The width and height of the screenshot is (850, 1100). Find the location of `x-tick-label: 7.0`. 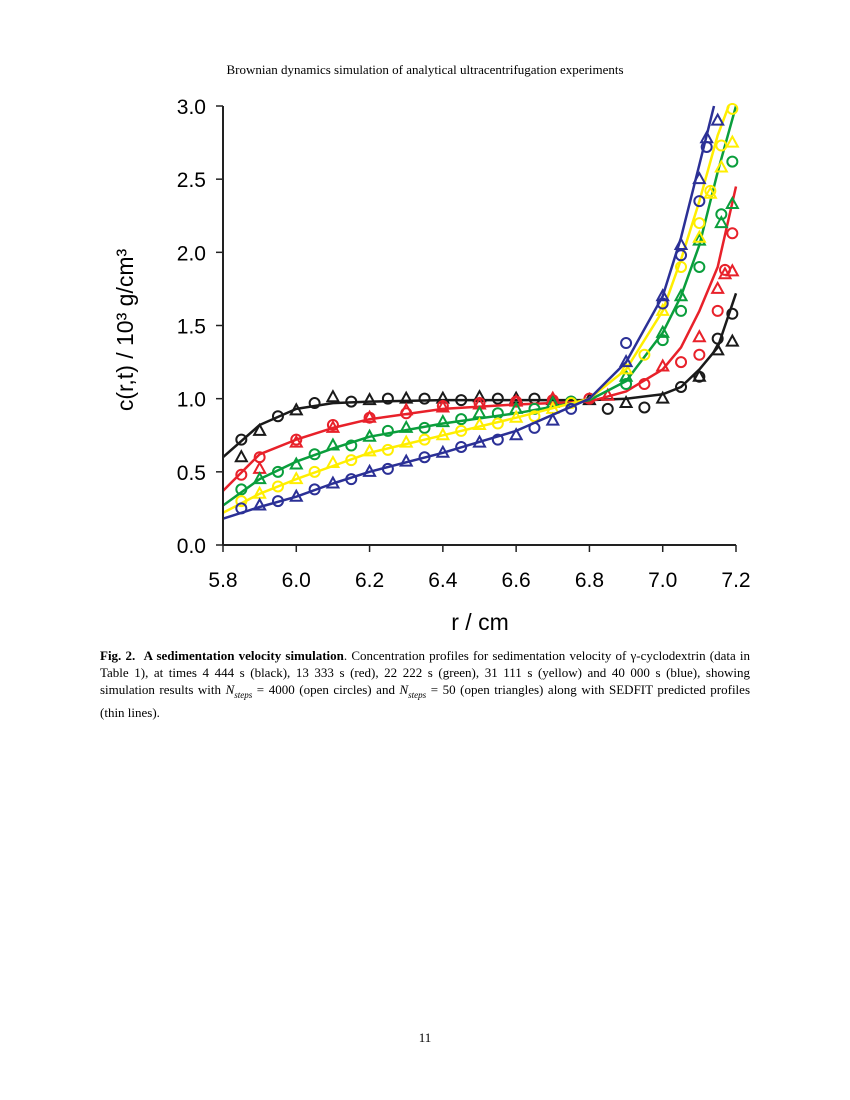

x-tick-label: 7.0 is located at coordinates (662, 580).